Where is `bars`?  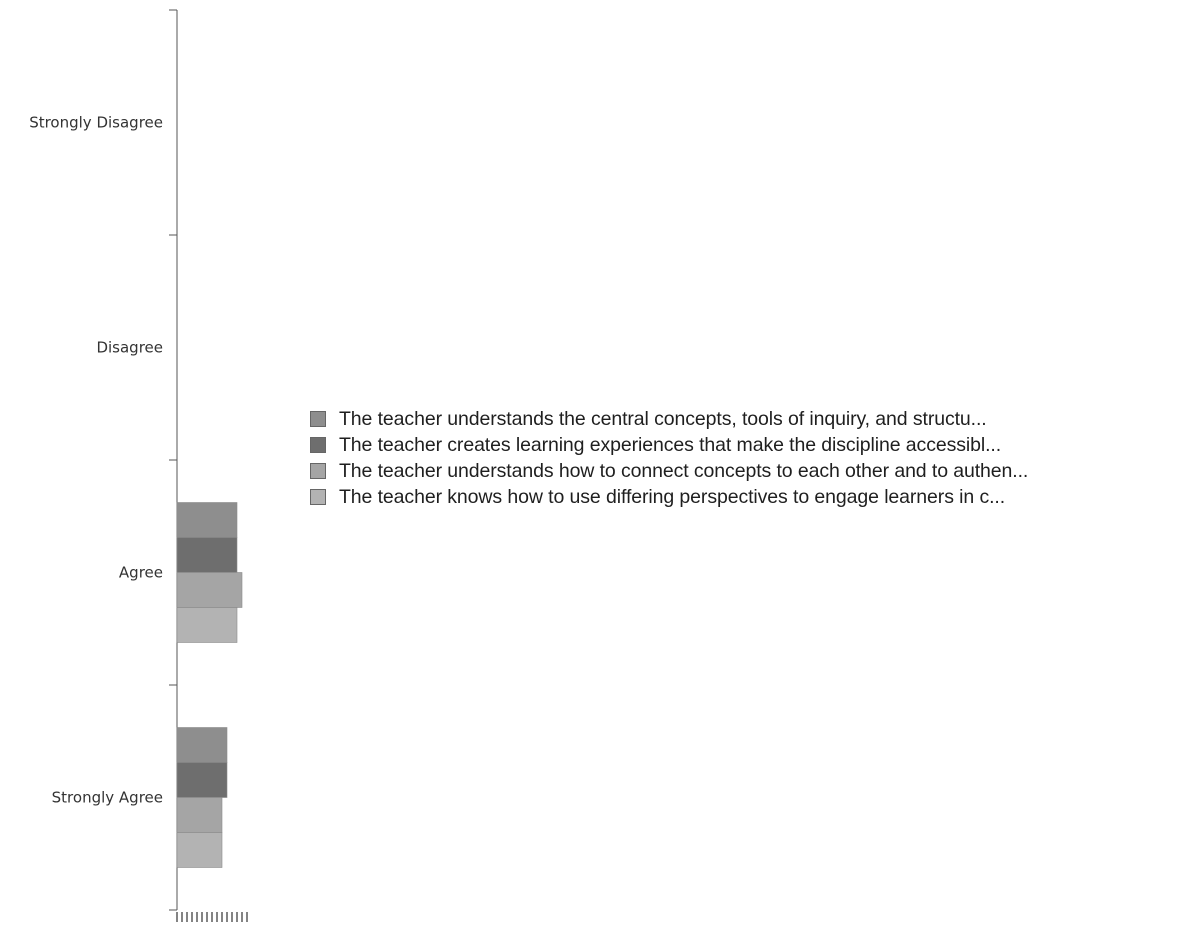 bars is located at coordinates (209, 685).